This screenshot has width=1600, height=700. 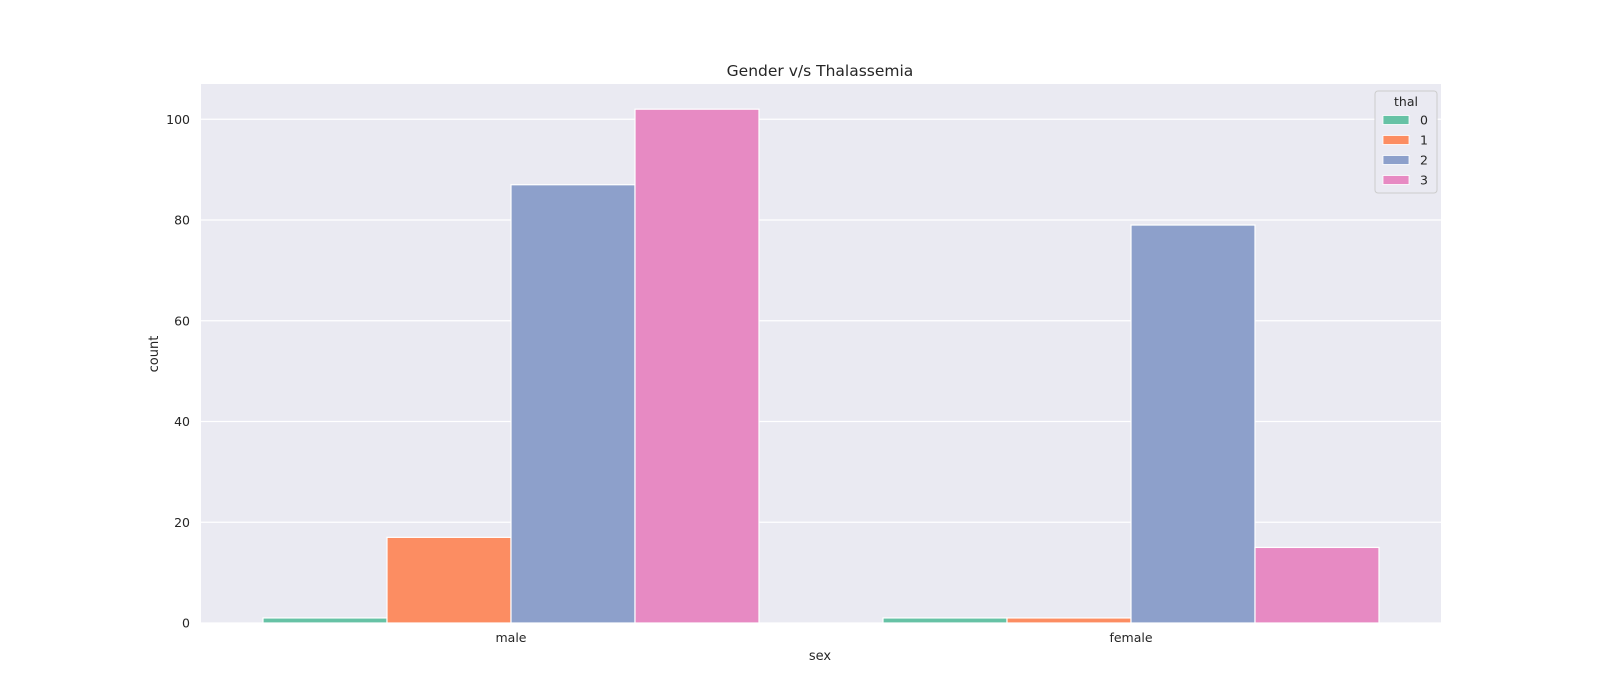 I want to click on y-axis-label: count, so click(x=154, y=354).